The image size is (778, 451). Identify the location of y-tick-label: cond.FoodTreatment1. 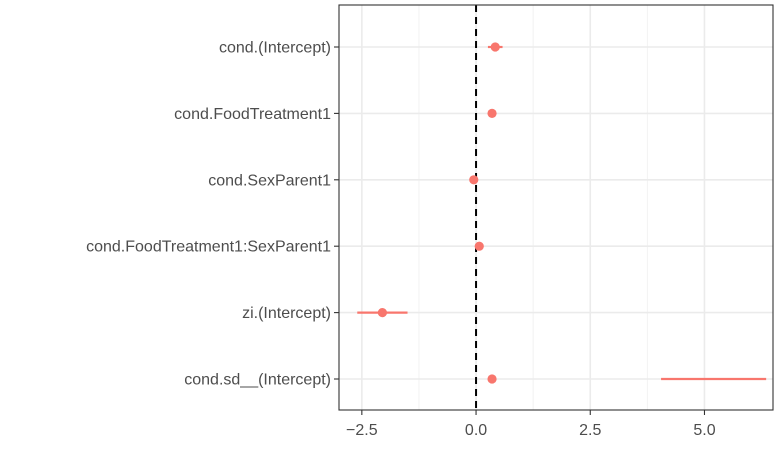
(252, 114).